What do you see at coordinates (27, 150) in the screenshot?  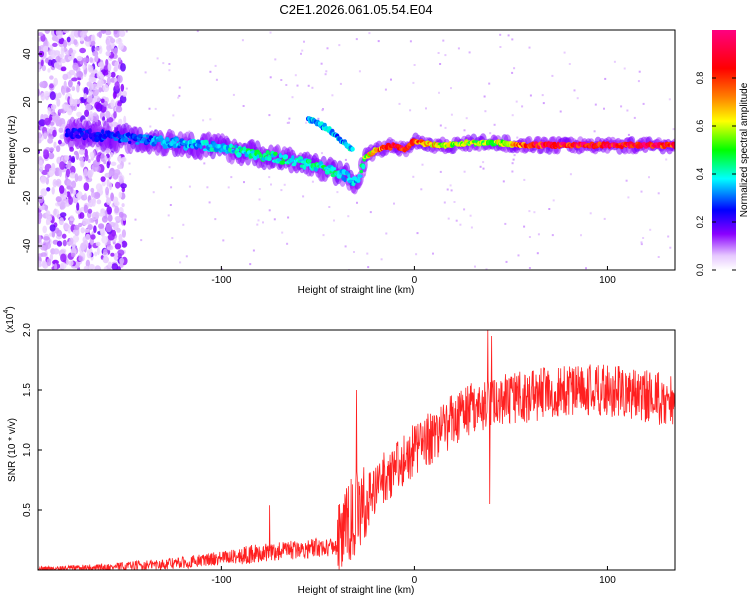 I see `y-tick-label: 0` at bounding box center [27, 150].